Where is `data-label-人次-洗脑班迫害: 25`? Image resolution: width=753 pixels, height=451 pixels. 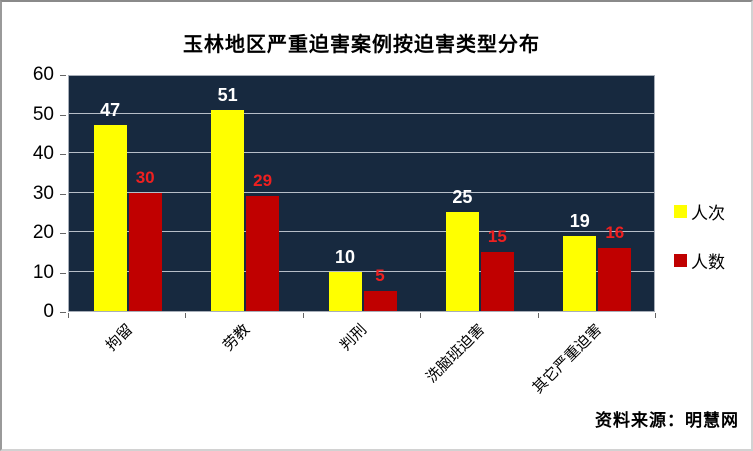 data-label-人次-洗脑班迫害: 25 is located at coordinates (462, 197).